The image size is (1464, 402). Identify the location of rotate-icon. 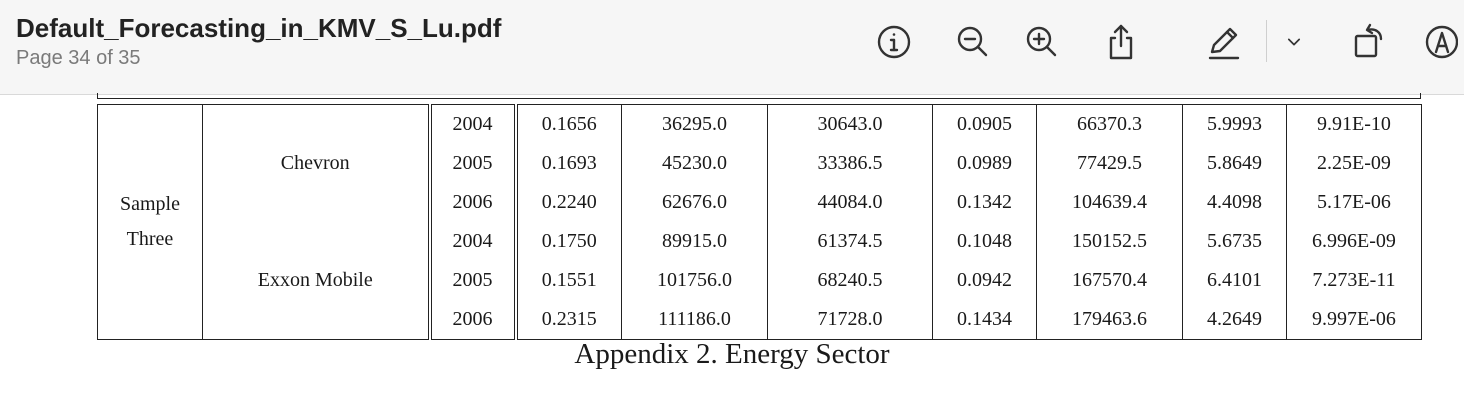
(1368, 40).